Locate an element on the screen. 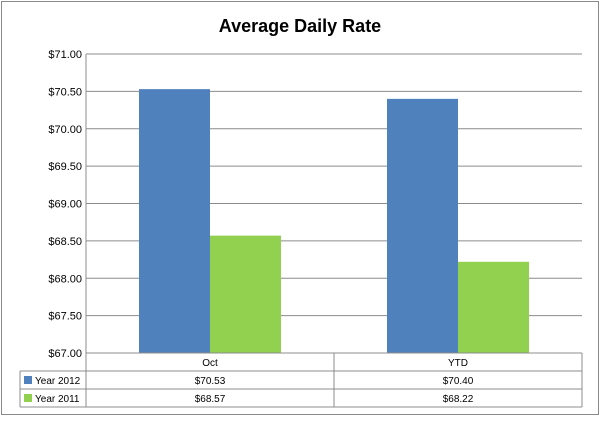 The image size is (600, 421). bar-year-2012-ytd is located at coordinates (422, 225).